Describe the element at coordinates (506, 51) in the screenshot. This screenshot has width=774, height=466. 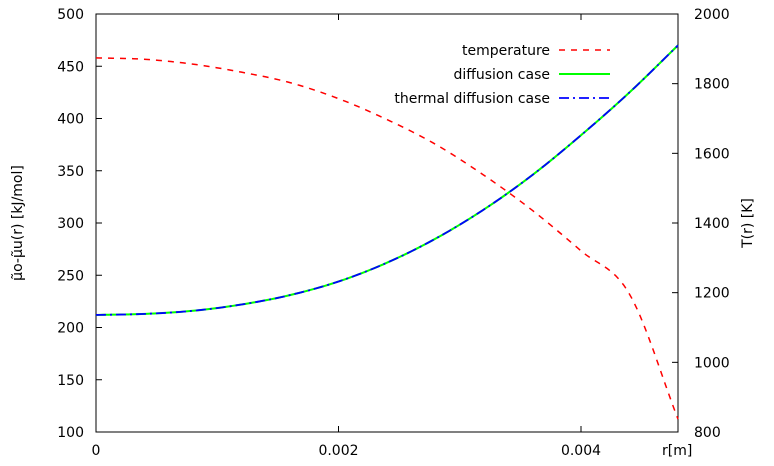
I see `legend-label: temperature` at that location.